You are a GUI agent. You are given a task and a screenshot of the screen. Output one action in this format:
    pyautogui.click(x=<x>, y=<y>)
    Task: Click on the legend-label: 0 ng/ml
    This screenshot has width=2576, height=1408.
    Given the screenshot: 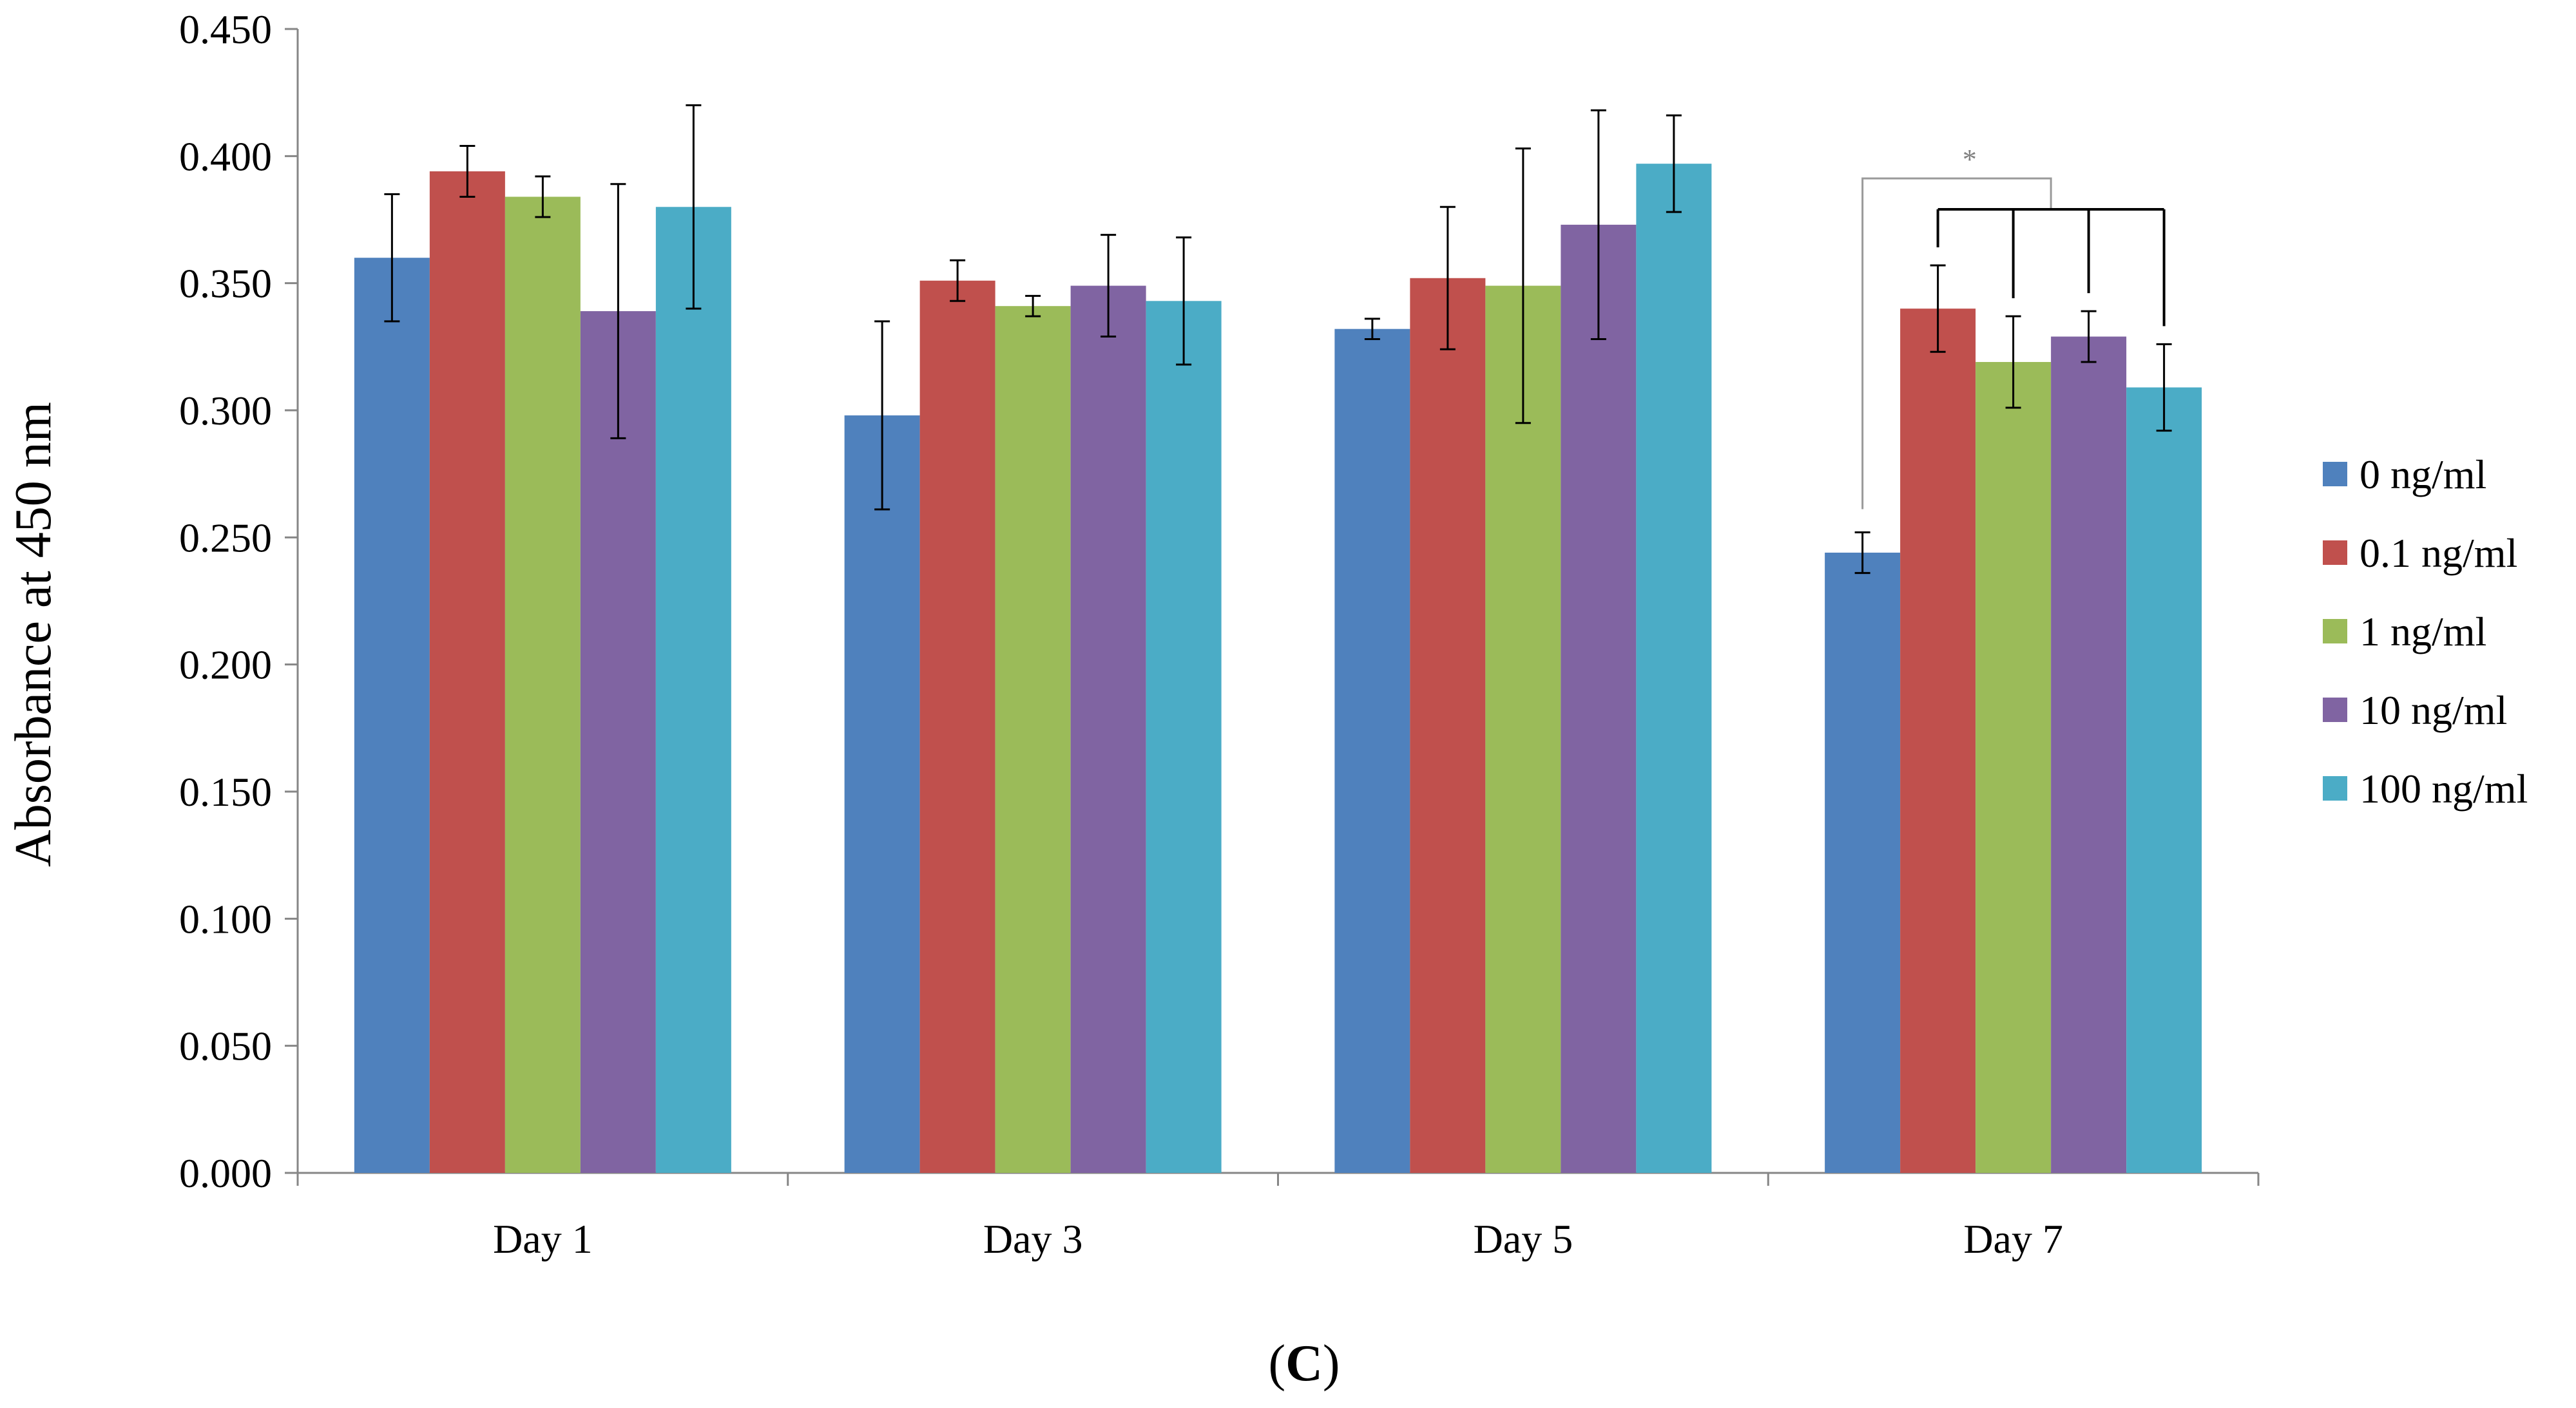 What is the action you would take?
    pyautogui.click(x=2423, y=475)
    